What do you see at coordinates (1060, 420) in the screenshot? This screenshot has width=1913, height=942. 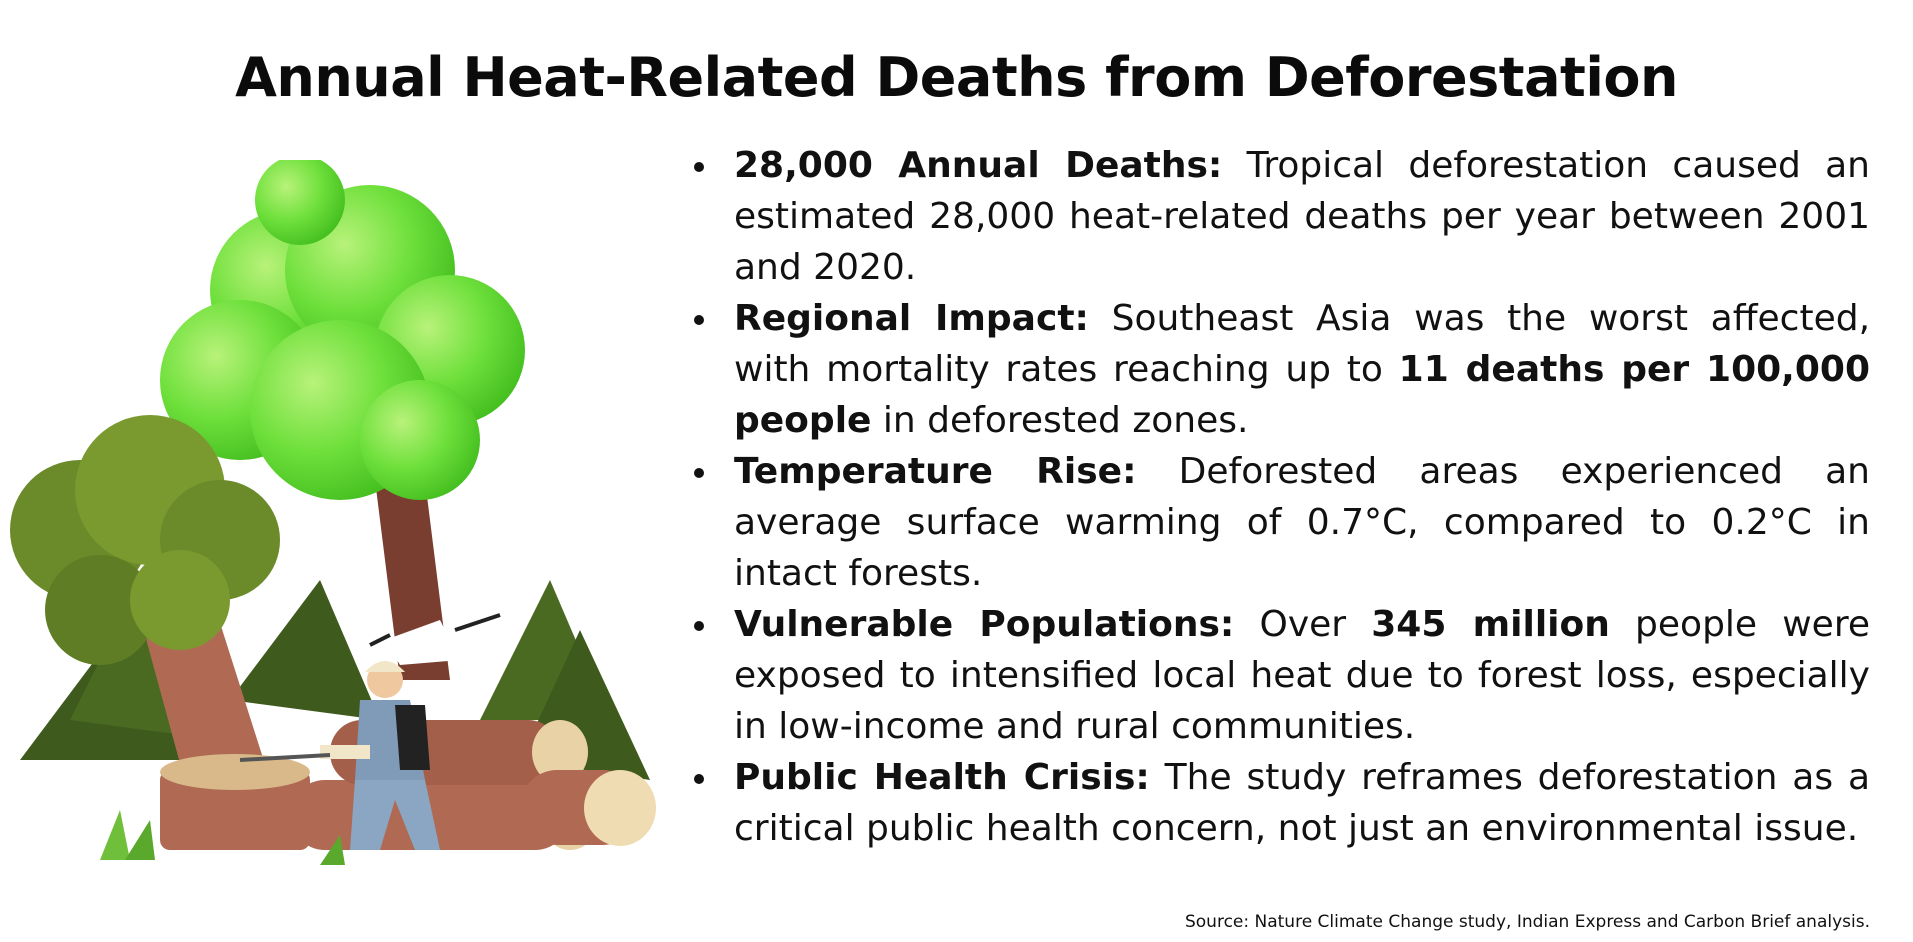 I see `bullet-text: in deforested zones.` at bounding box center [1060, 420].